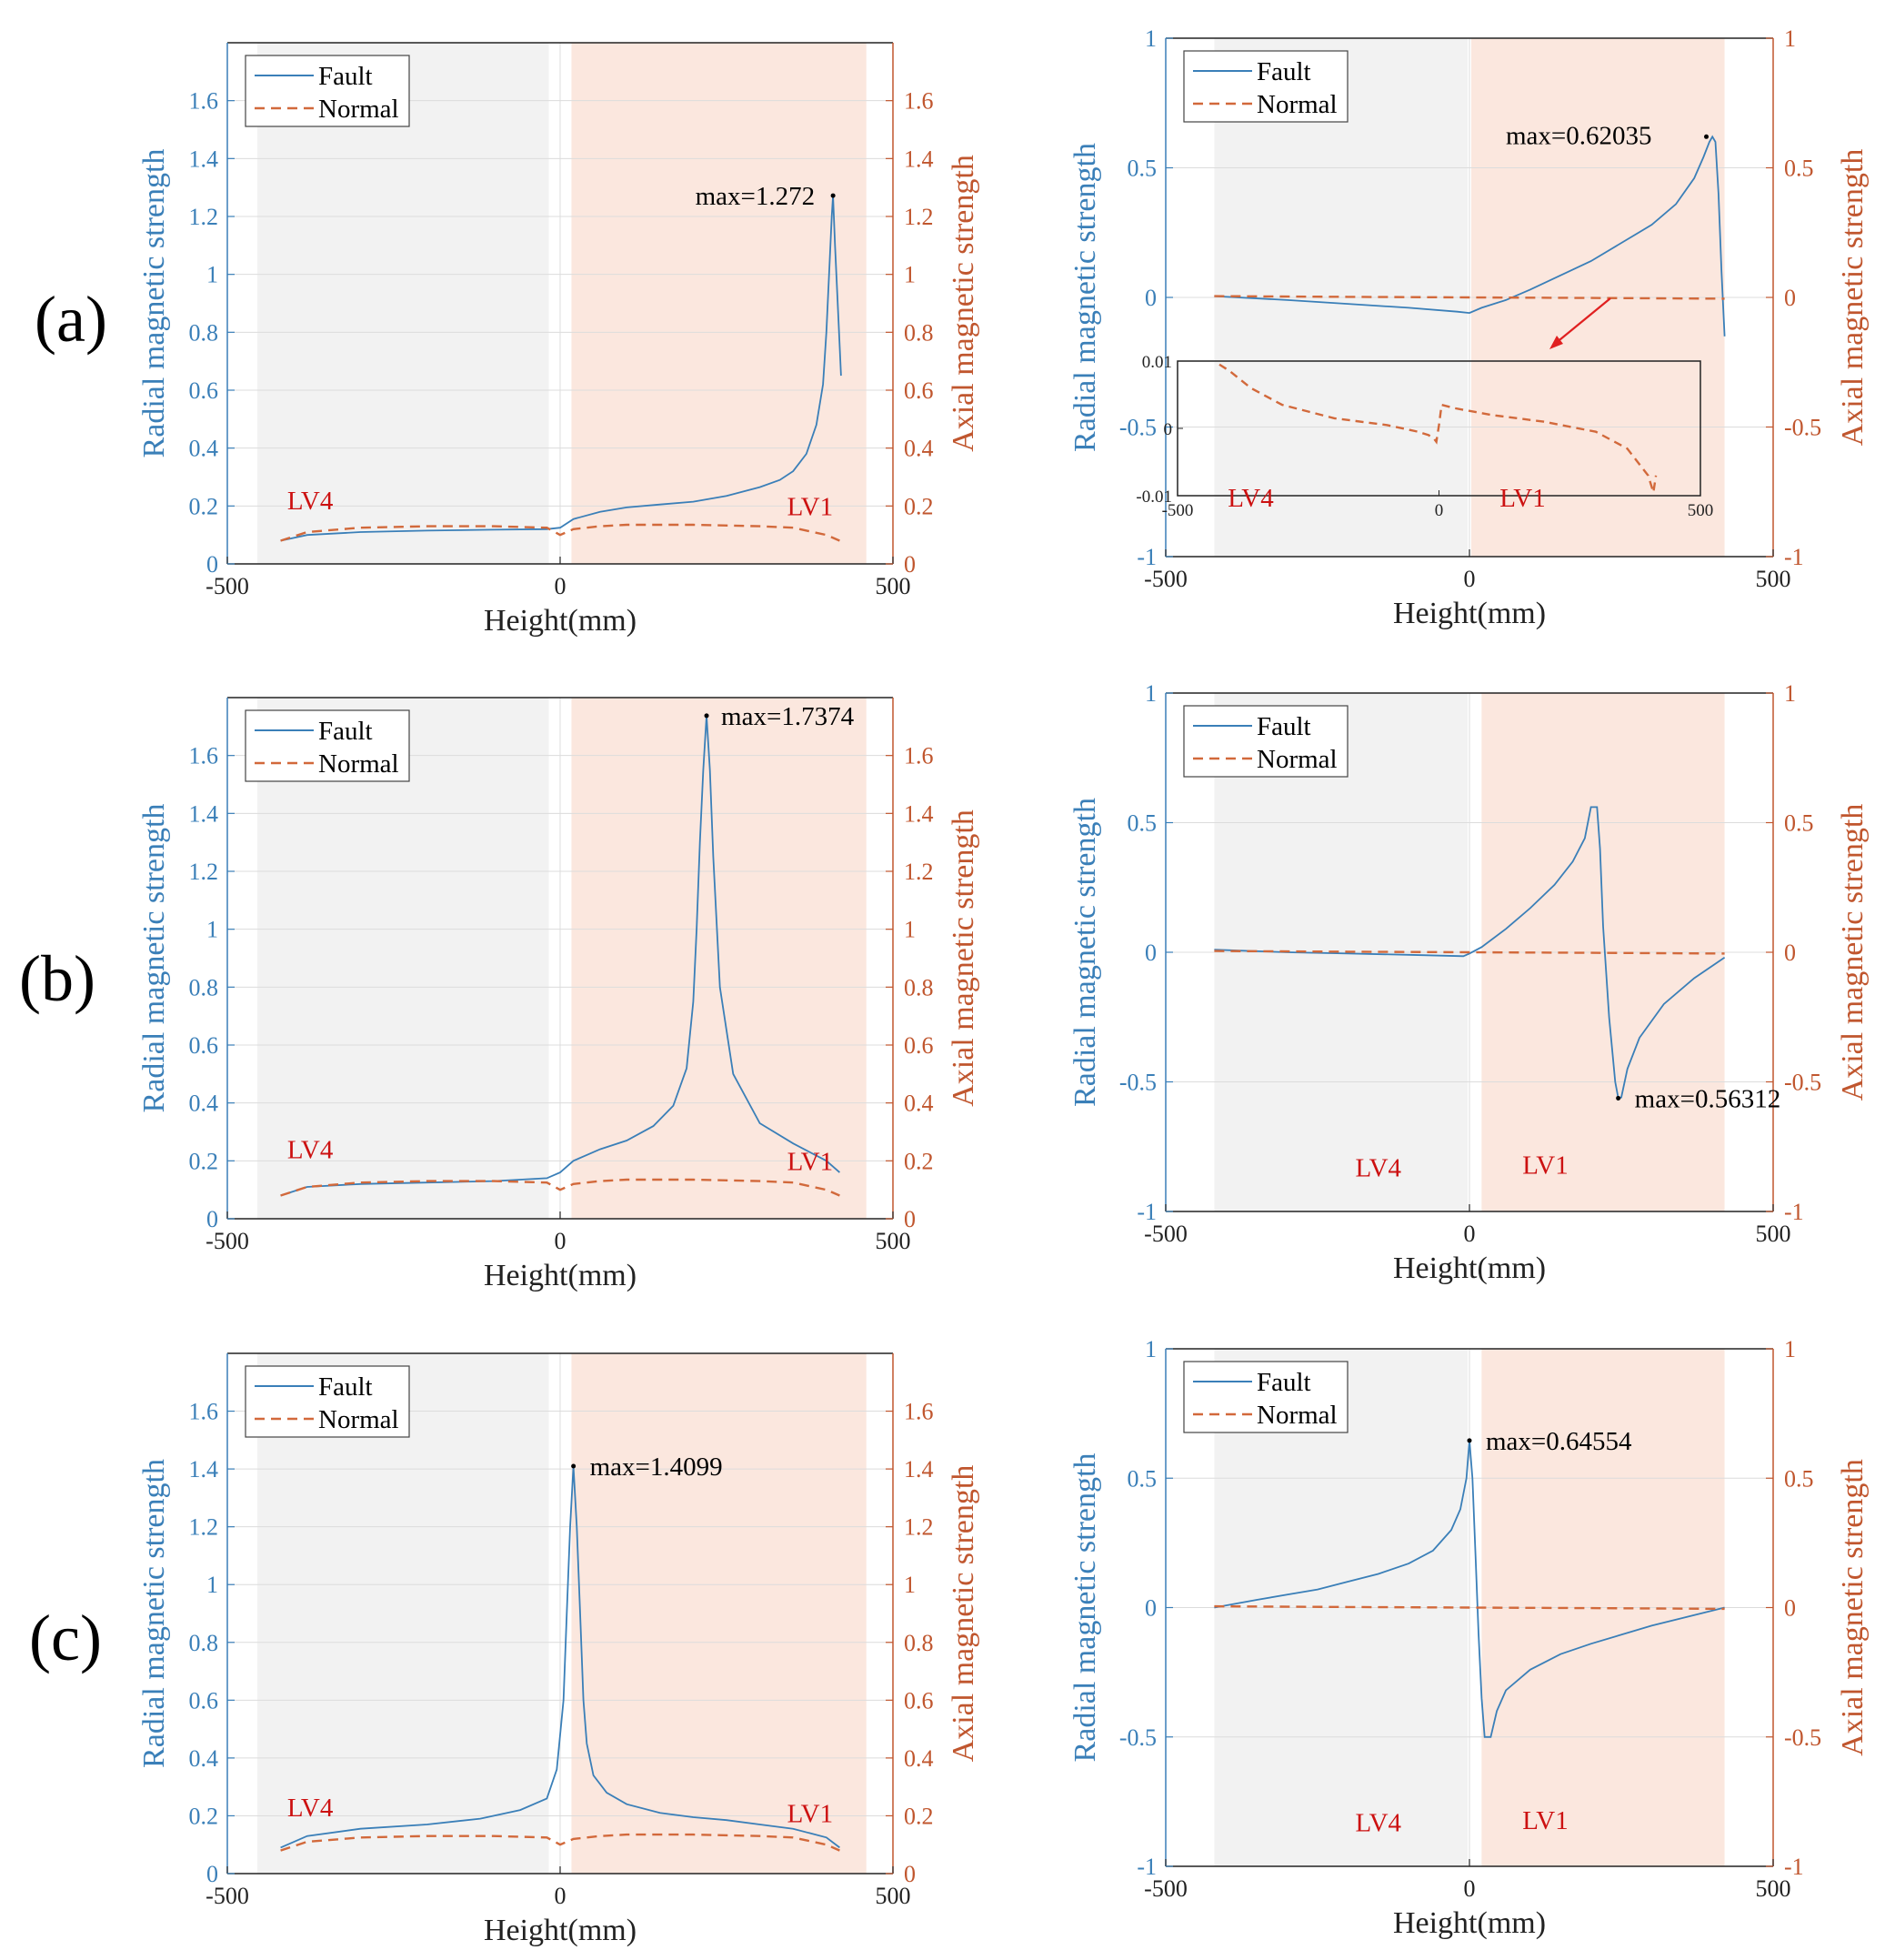  I want to click on inset-region-label-lv4: LV4, so click(1251, 498).